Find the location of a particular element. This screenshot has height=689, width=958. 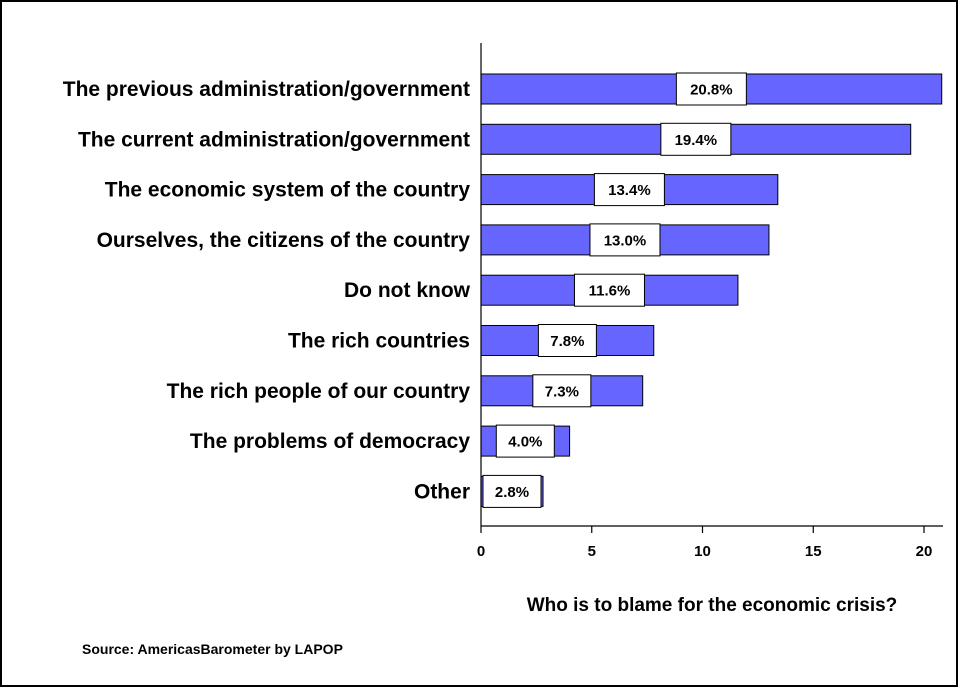

x-tick-label-20: 20 is located at coordinates (924, 551).